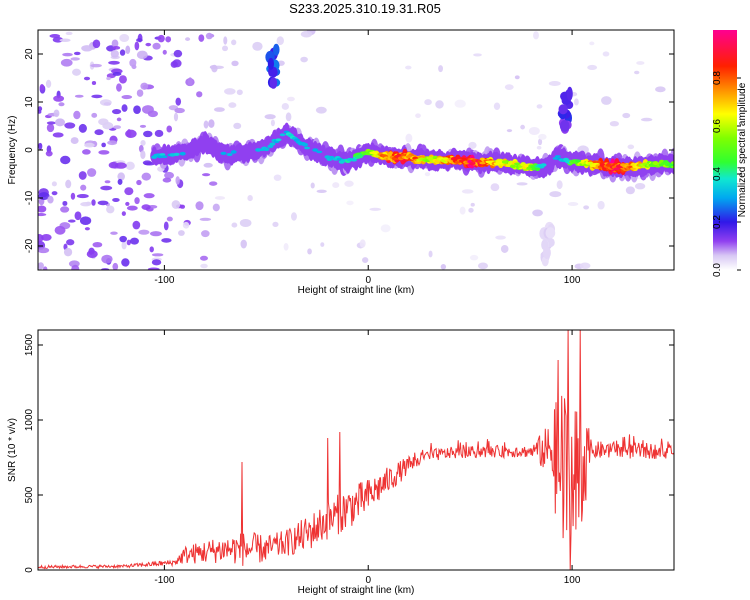 Image resolution: width=750 pixels, height=600 pixels. What do you see at coordinates (29, 494) in the screenshot?
I see `snr-y-tick-label: 500` at bounding box center [29, 494].